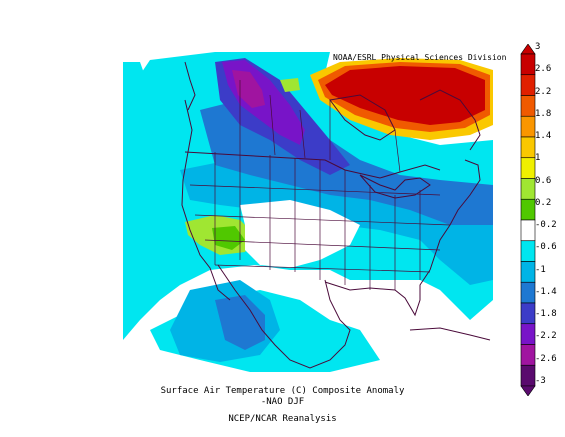 This screenshot has width=565, height=437. What do you see at coordinates (206, 200) in the screenshot?
I see `west-coast` at bounding box center [206, 200].